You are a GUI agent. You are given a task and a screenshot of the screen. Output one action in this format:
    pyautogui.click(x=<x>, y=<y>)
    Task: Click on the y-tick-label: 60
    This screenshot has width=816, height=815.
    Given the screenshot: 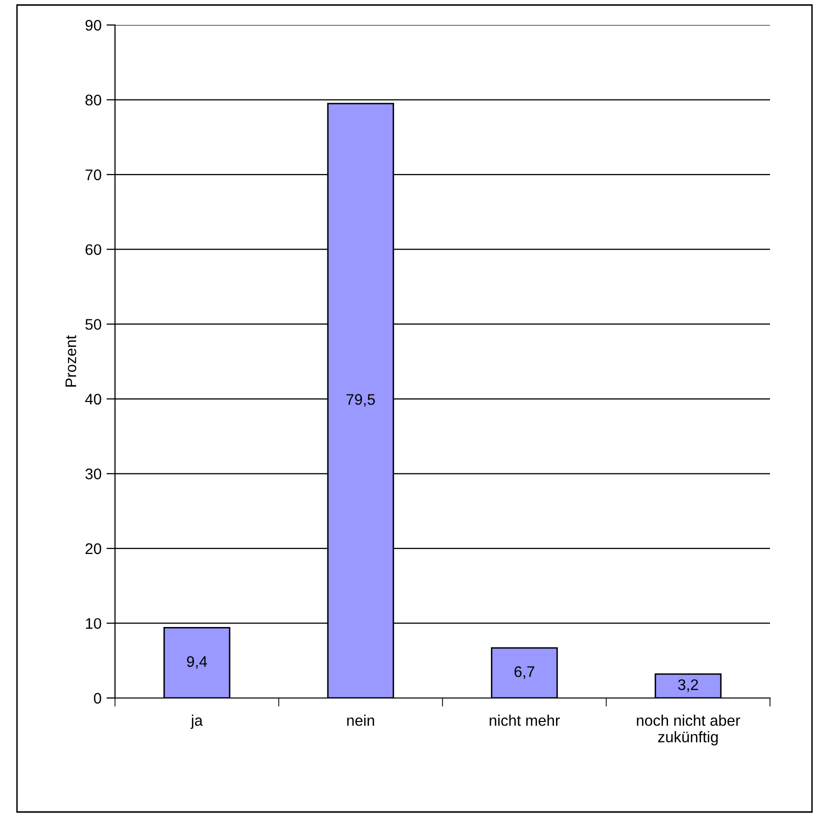 What is the action you would take?
    pyautogui.click(x=94, y=250)
    